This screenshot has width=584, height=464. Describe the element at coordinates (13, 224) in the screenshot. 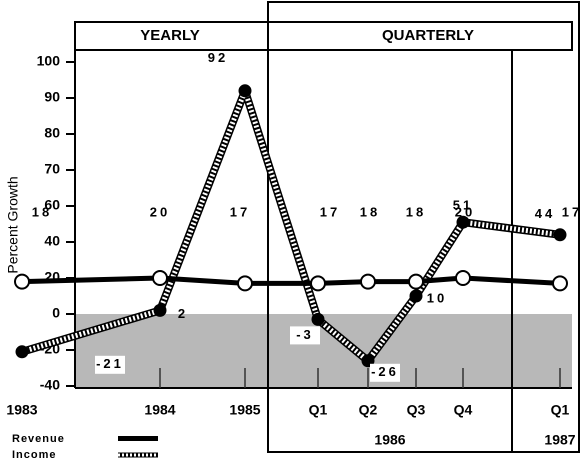

I see `y-axis-label: Percent Growth` at that location.